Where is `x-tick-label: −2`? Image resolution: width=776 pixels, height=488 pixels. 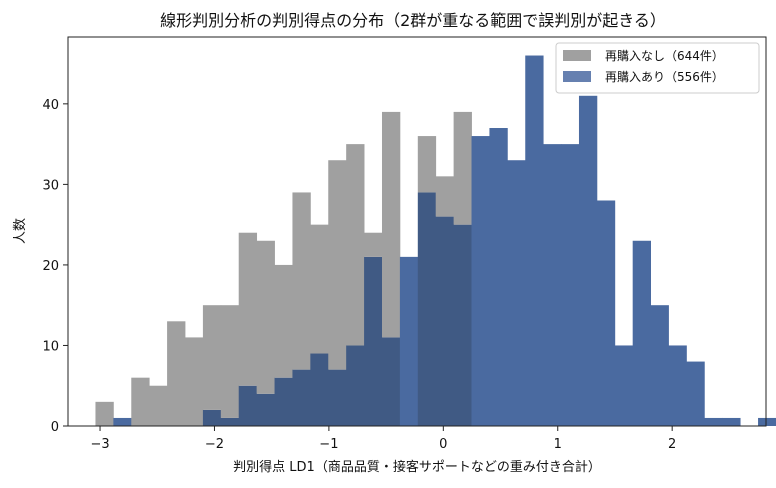
x-tick-label: −2 is located at coordinates (214, 444).